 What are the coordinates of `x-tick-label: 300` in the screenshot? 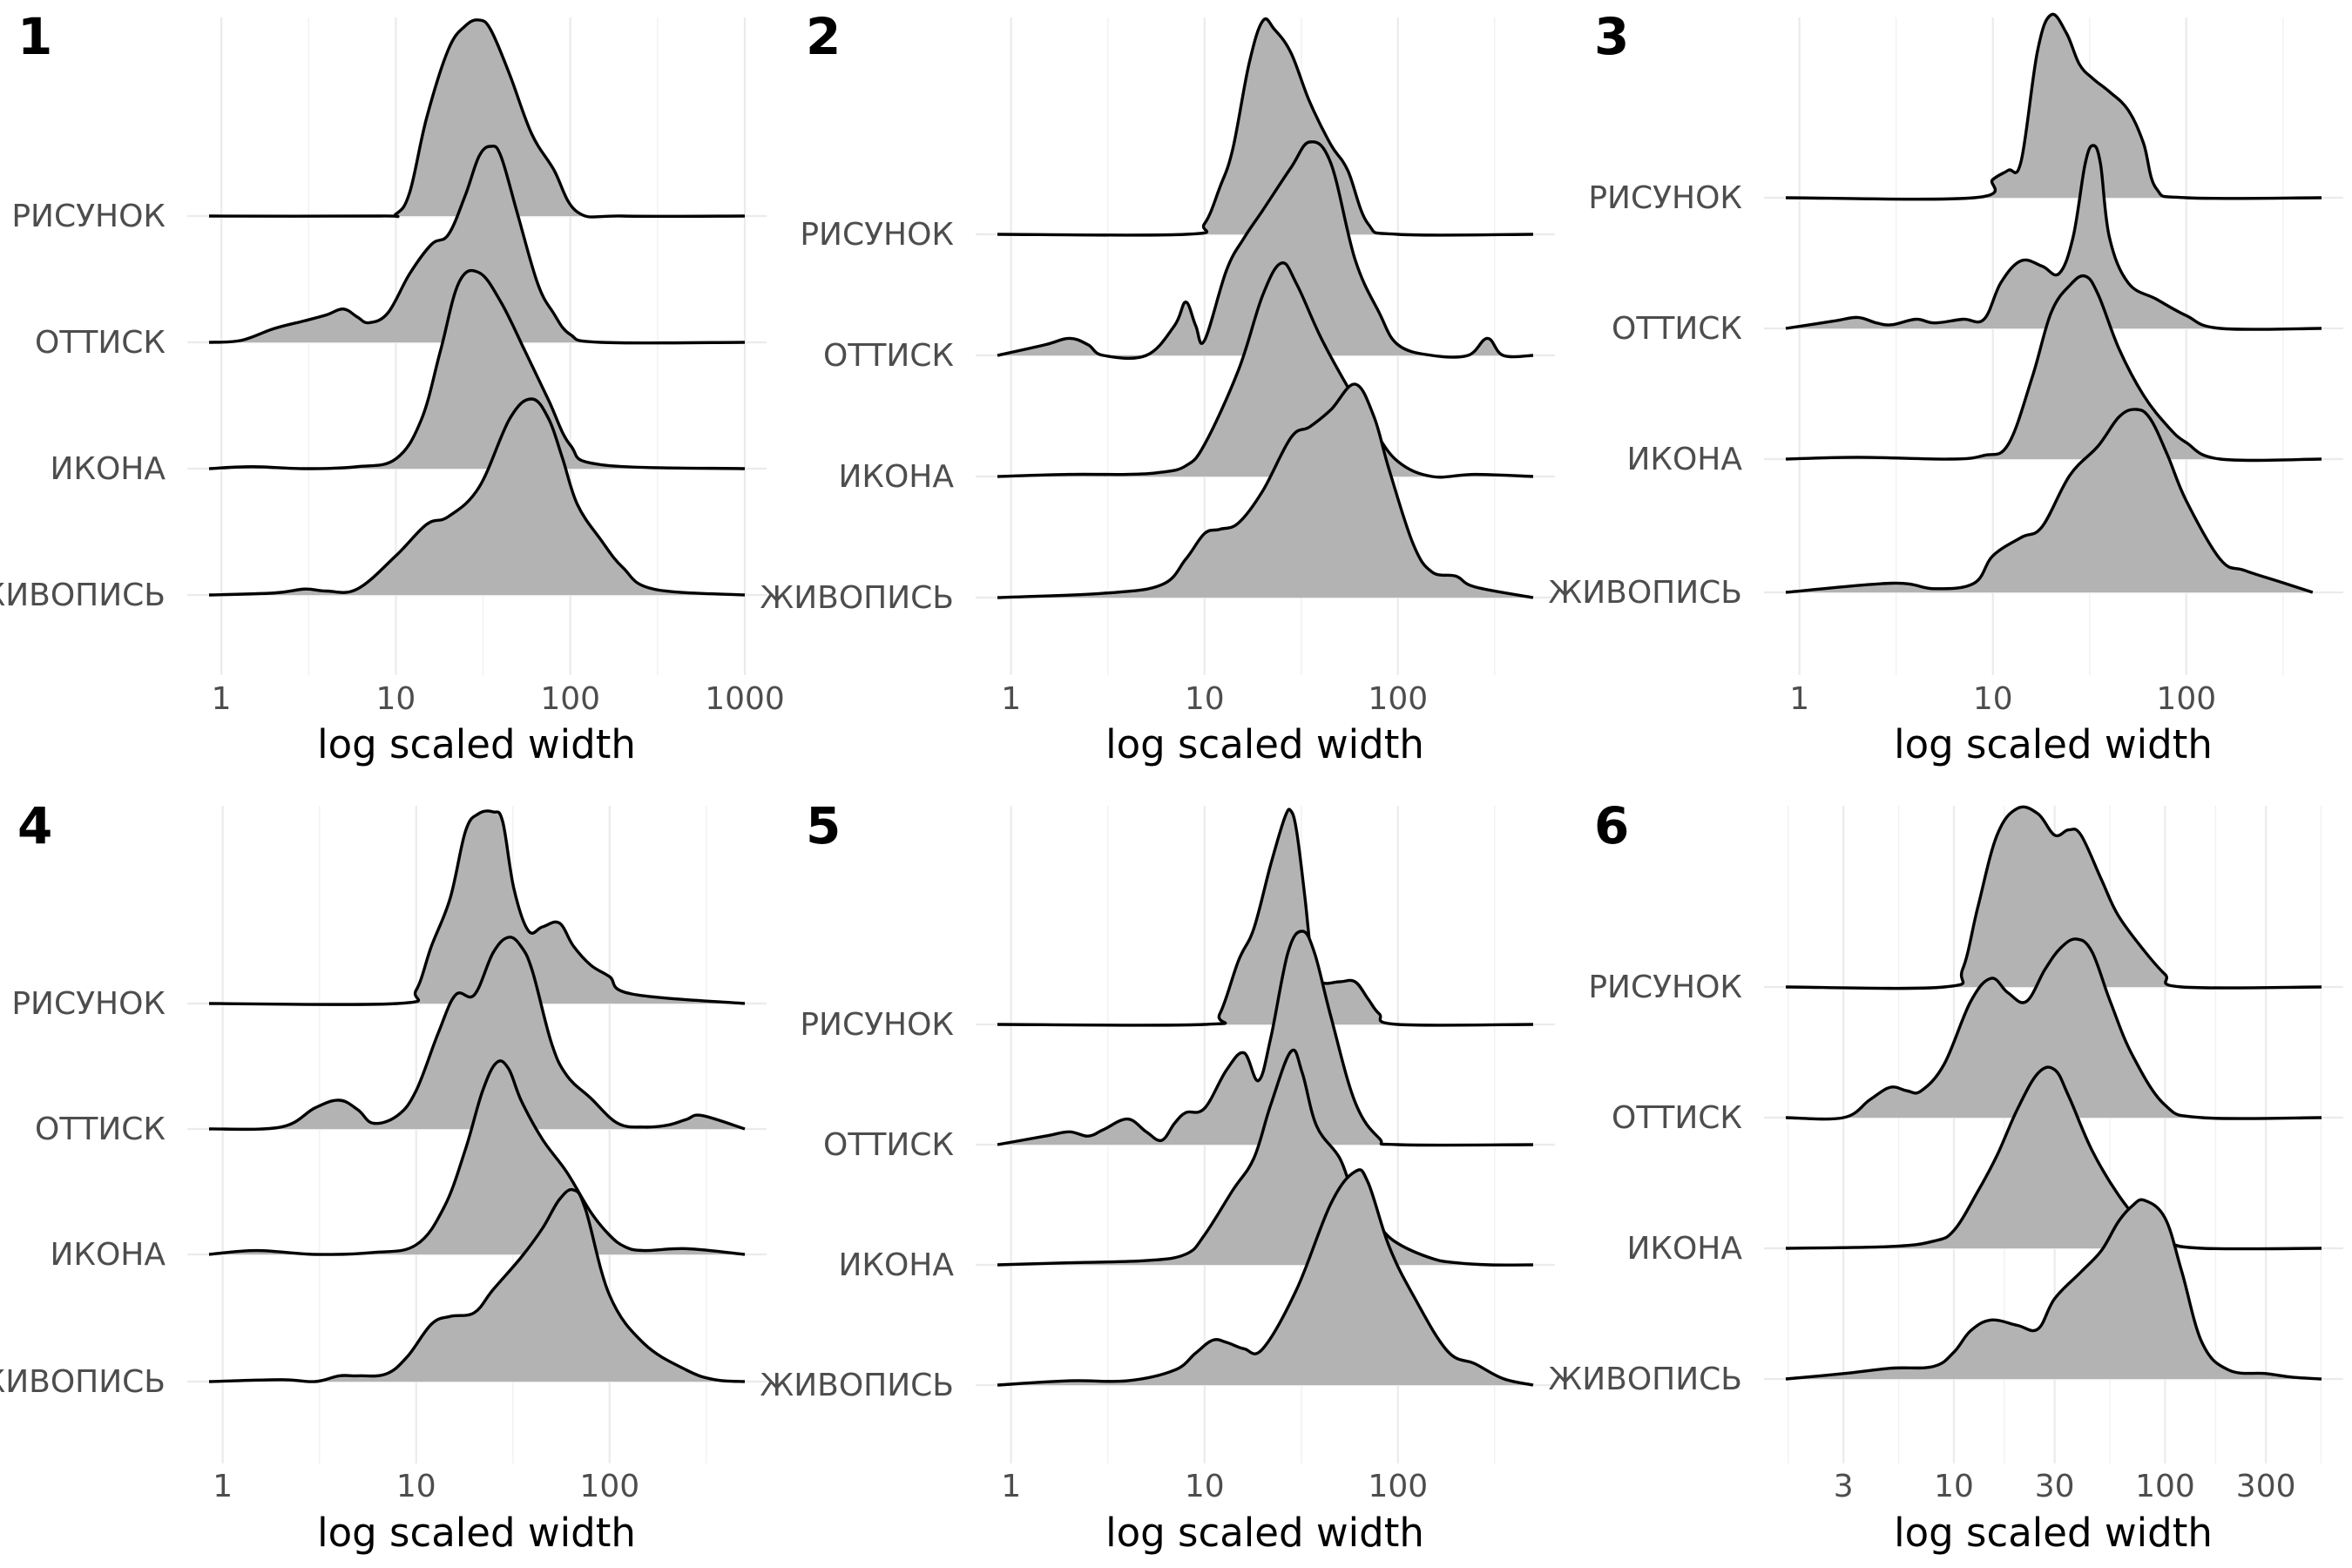 It's located at (2266, 1487).